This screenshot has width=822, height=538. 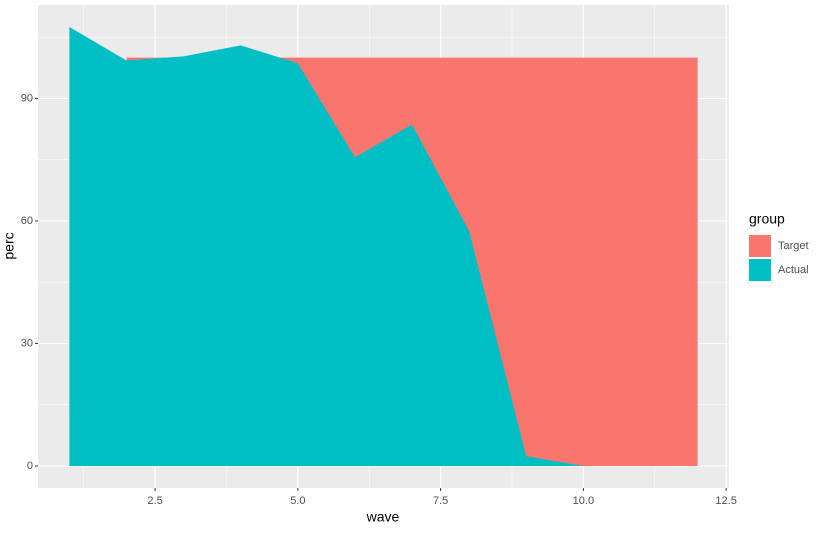 What do you see at coordinates (767, 219) in the screenshot?
I see `legend-title: group` at bounding box center [767, 219].